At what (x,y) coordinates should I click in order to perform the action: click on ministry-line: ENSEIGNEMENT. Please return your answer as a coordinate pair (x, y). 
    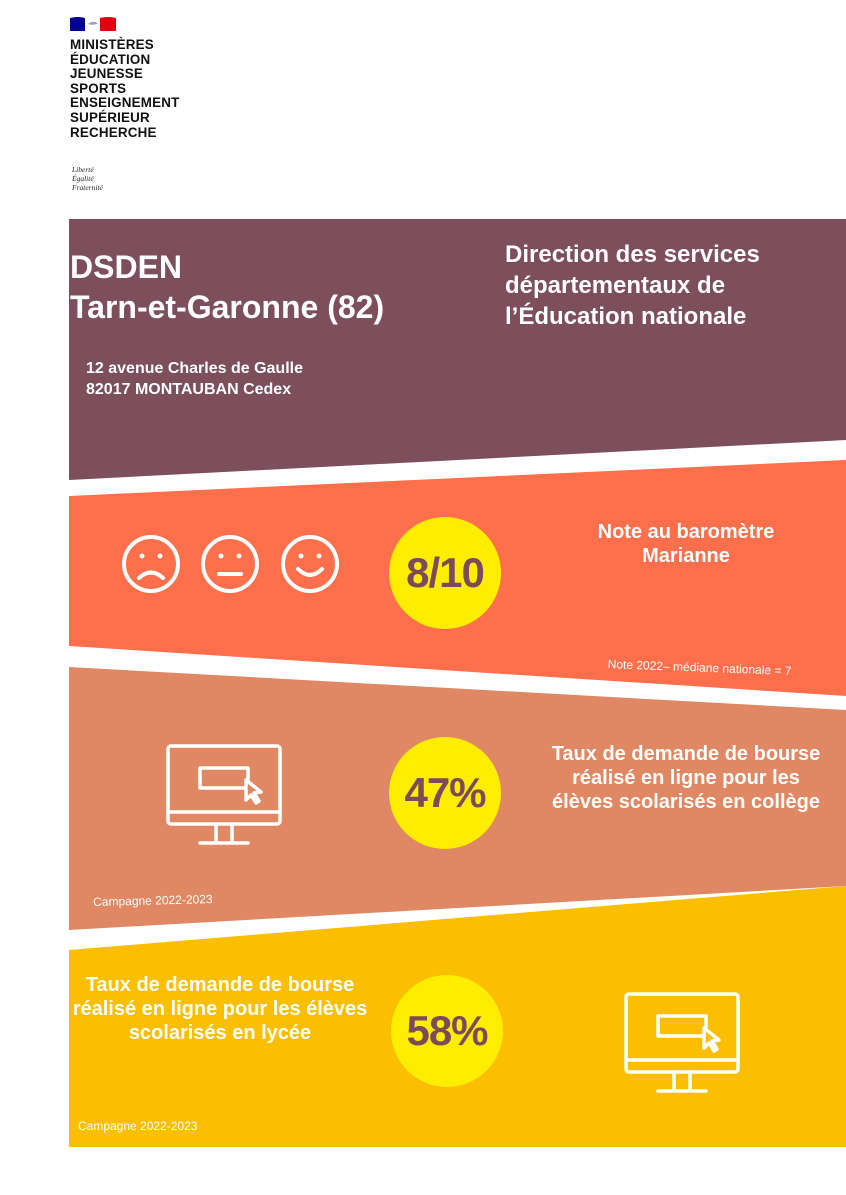
    Looking at the image, I should click on (125, 103).